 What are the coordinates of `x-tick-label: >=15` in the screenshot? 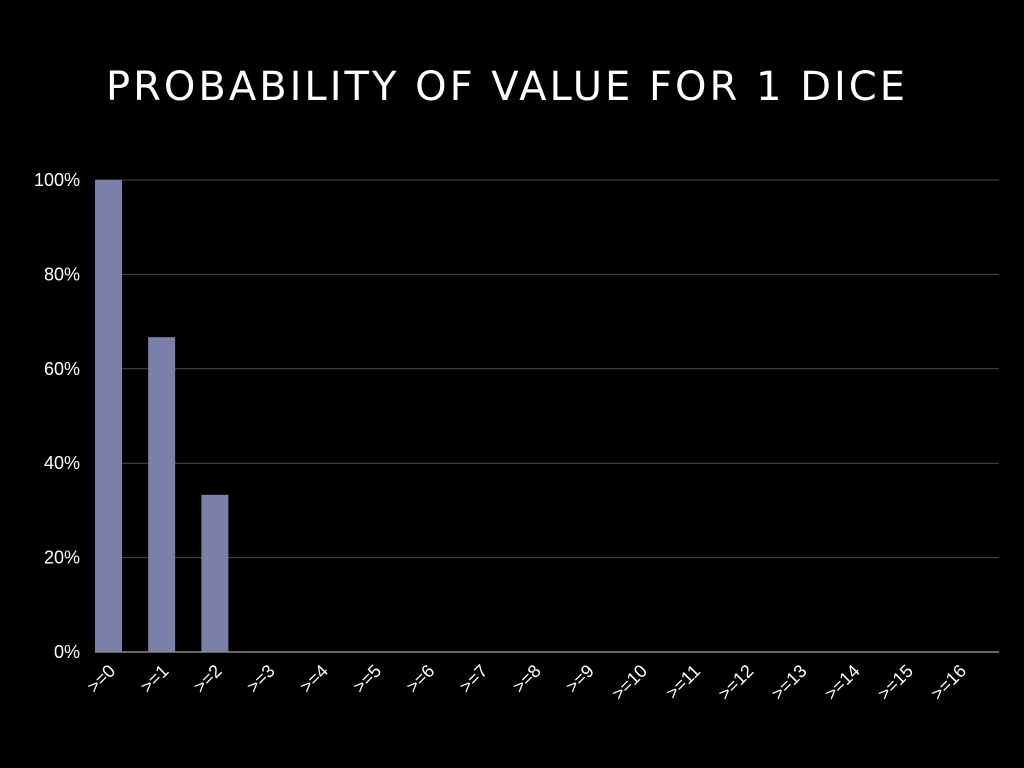 It's located at (895, 682).